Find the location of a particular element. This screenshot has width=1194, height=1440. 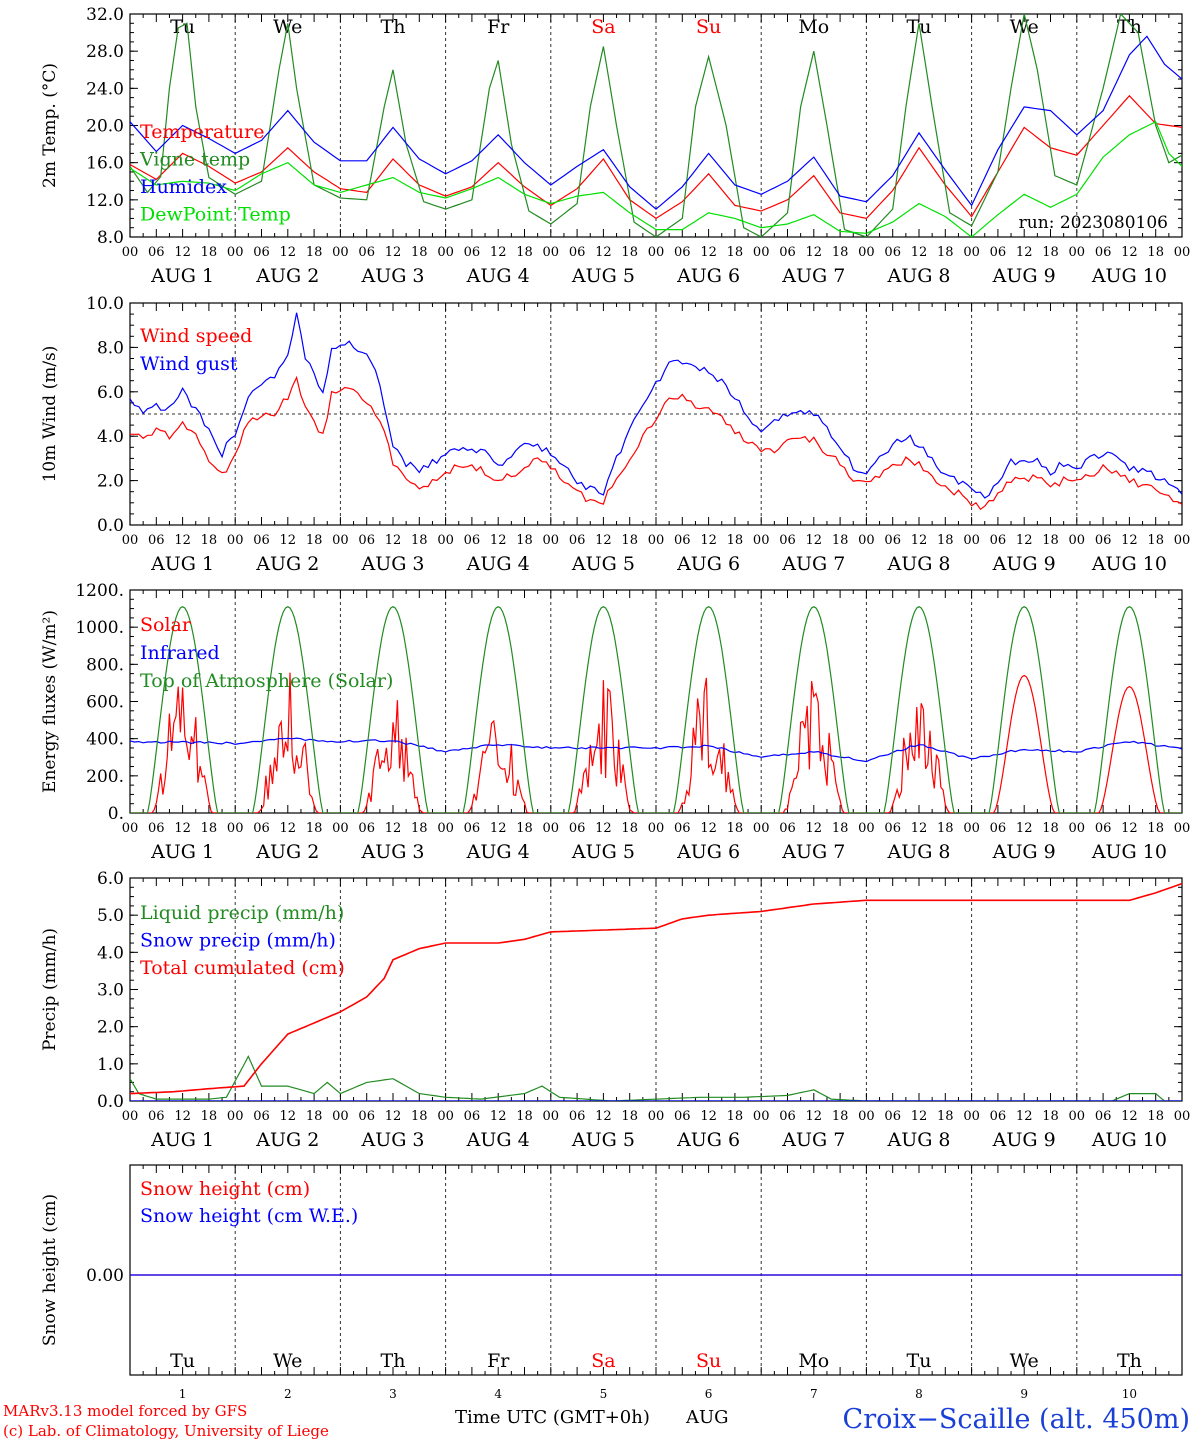

weekday-label: Th is located at coordinates (393, 1361).